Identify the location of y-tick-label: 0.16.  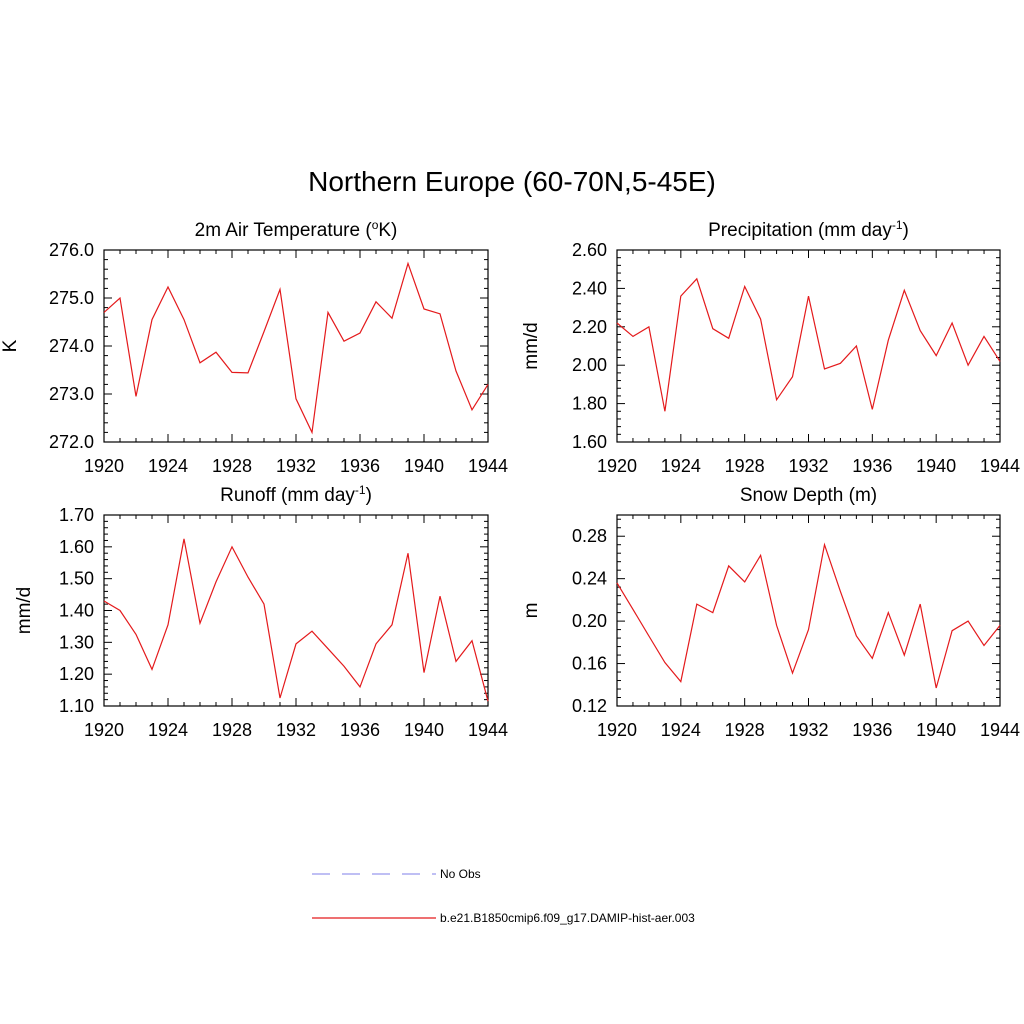
(589, 664).